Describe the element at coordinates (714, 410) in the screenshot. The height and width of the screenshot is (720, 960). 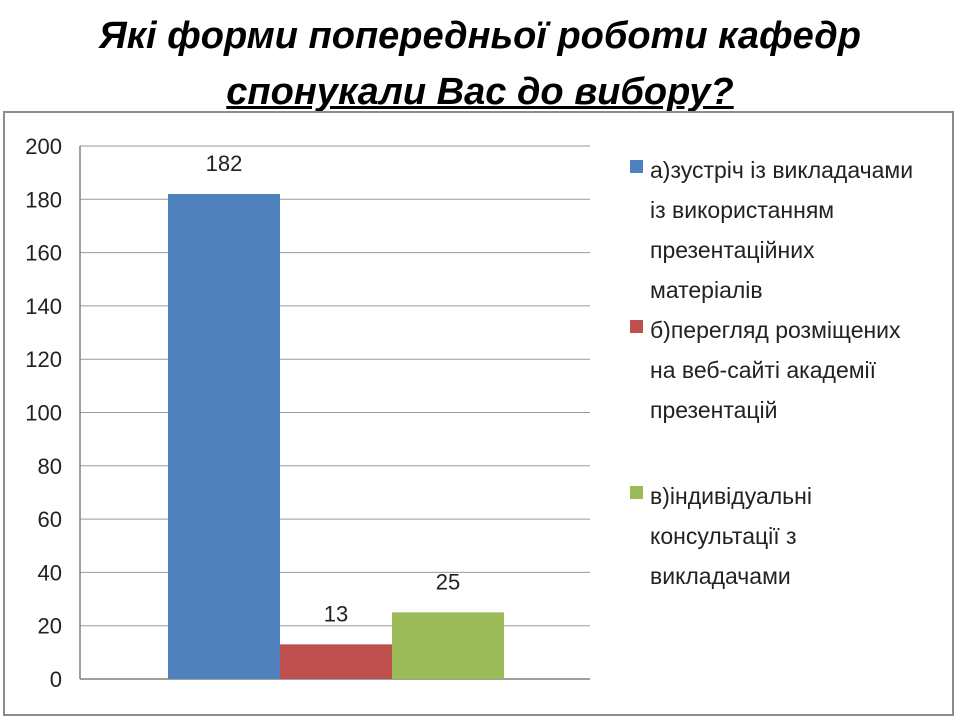
I see `legend-label-2: презентацій` at that location.